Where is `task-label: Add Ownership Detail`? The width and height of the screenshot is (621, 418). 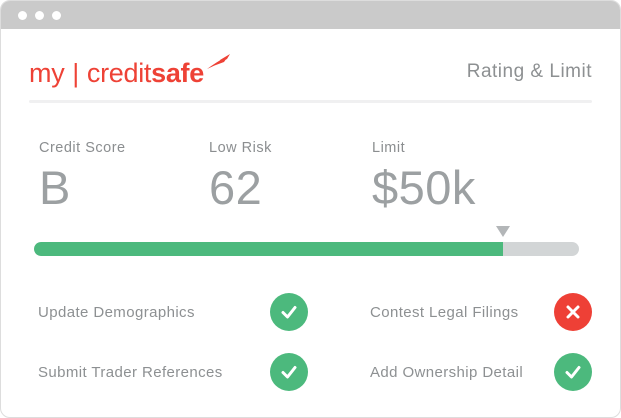
task-label: Add Ownership Detail is located at coordinates (447, 372).